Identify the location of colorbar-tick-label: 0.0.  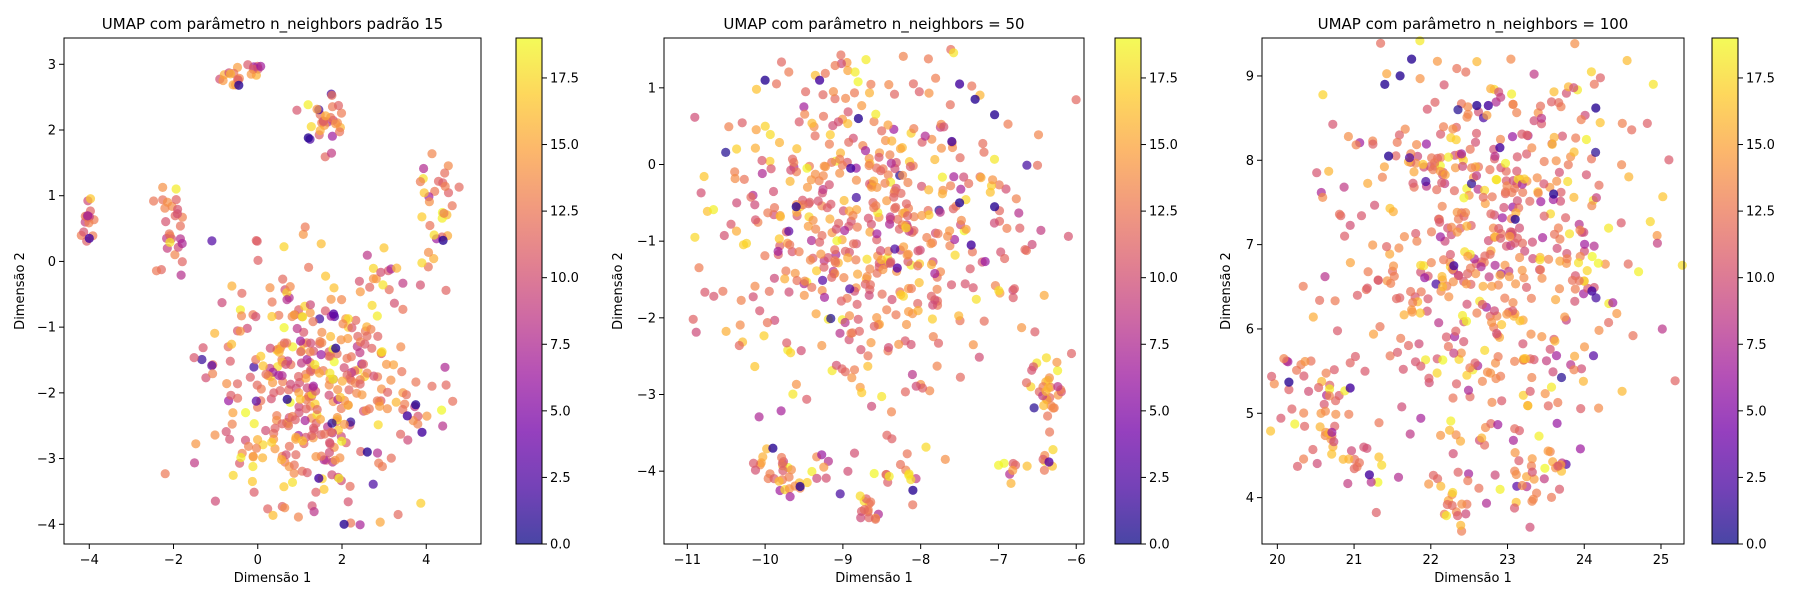
(1756, 545).